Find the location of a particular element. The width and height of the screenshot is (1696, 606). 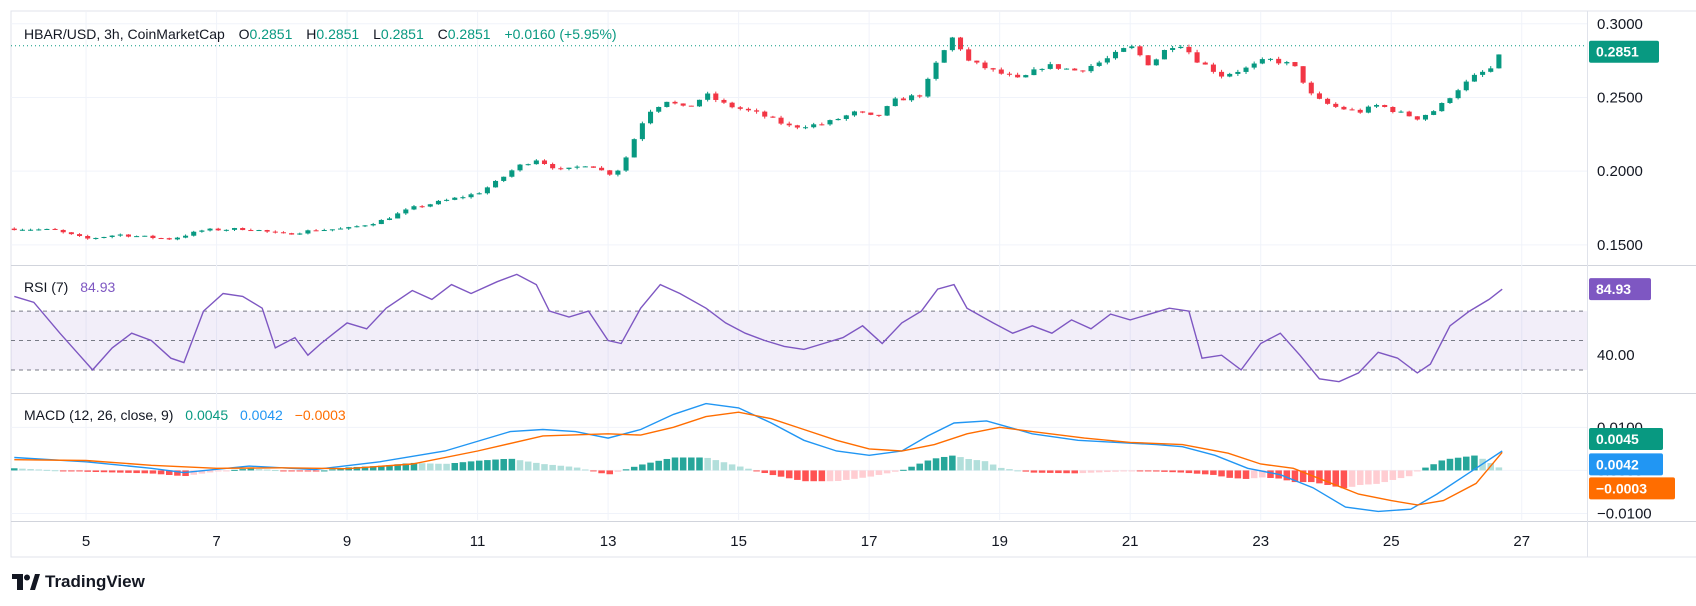

rsi-title: RSI (7) is located at coordinates (46, 287).